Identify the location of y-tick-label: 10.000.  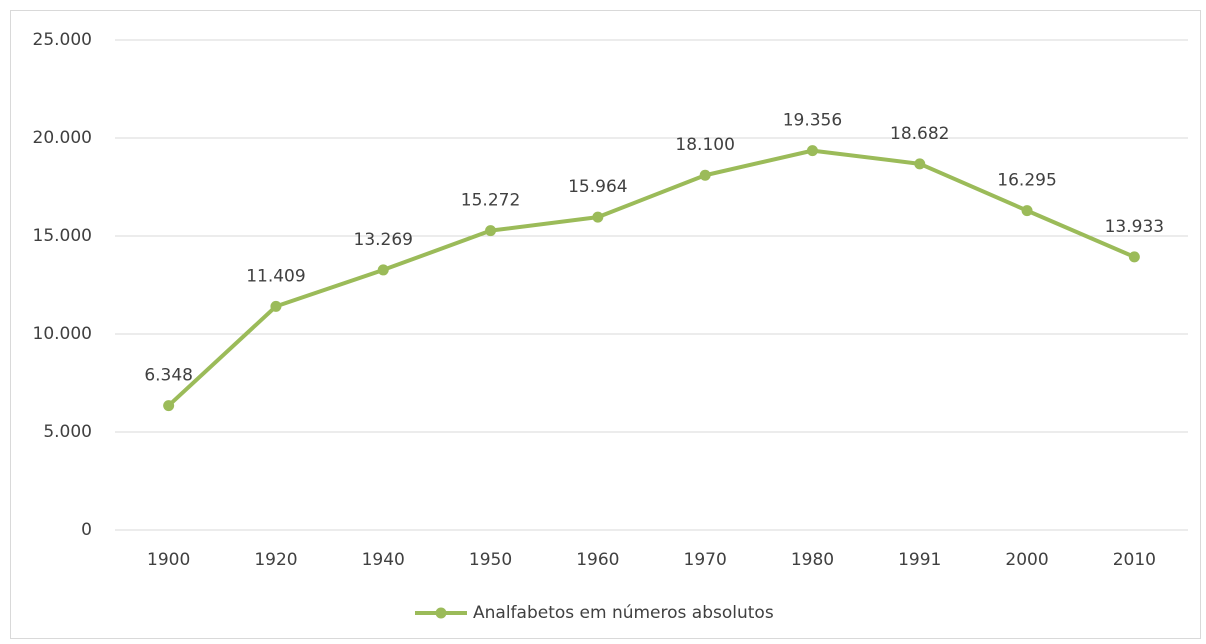
(62, 334).